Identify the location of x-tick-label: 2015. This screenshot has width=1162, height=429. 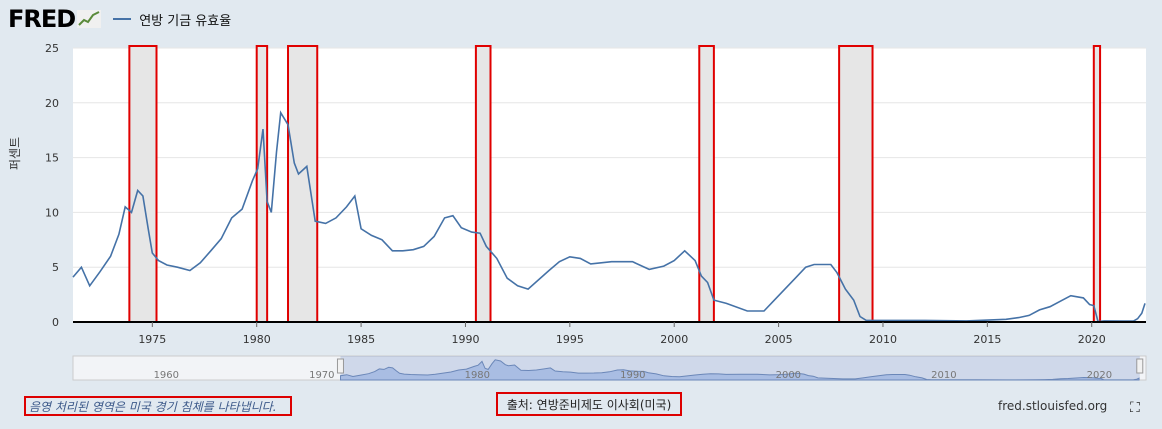
(987, 339).